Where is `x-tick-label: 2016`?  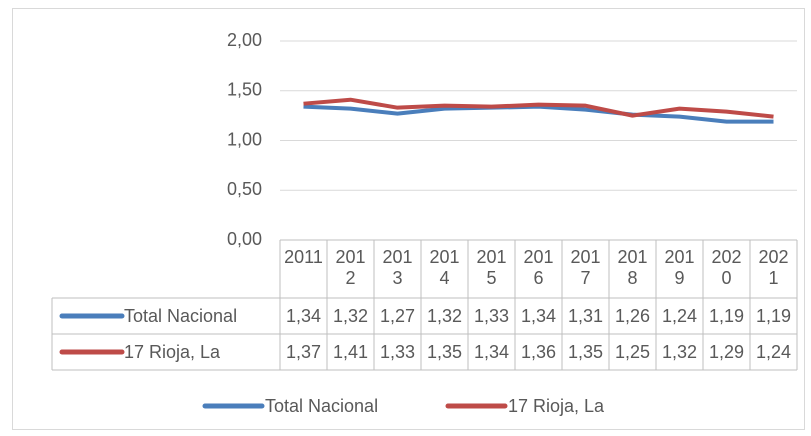
x-tick-label: 2016 is located at coordinates (538, 267).